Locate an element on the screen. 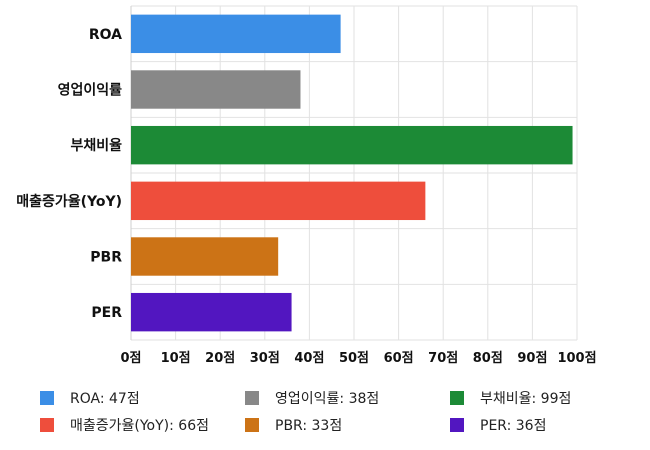  legend-item: PBR: 33점 is located at coordinates (293, 425).